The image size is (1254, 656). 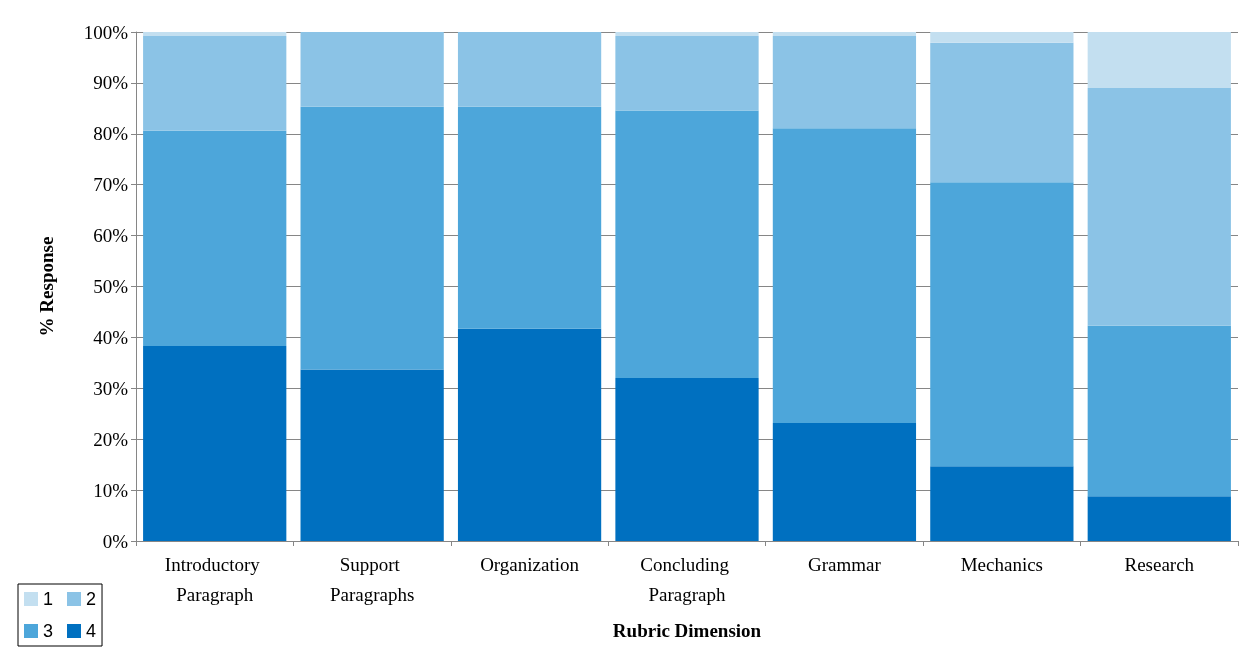 I want to click on legend-label: 1, so click(x=48, y=599).